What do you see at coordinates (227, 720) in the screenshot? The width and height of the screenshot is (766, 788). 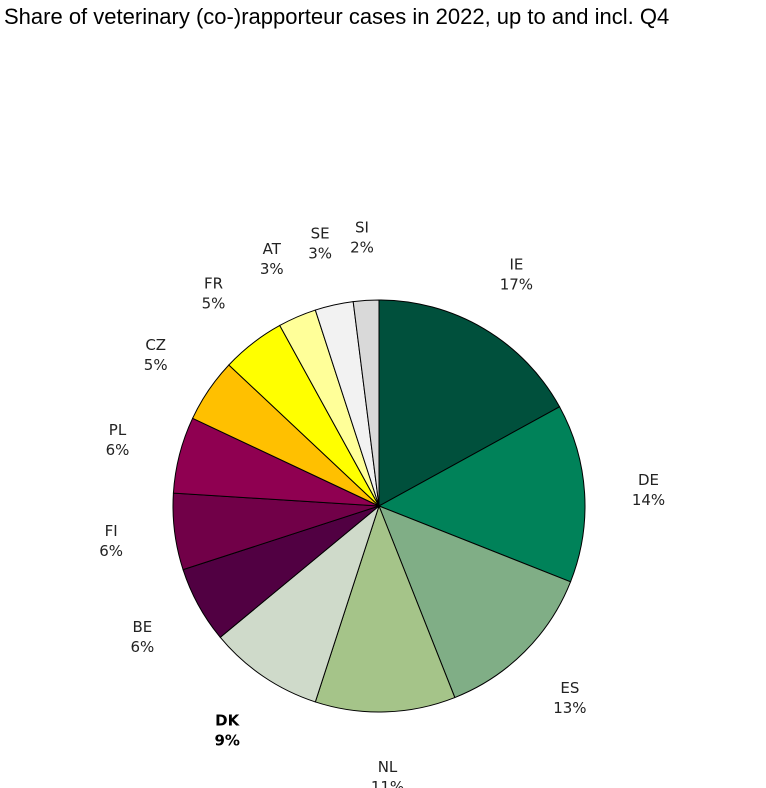 I see `slice-category-dk: DK` at bounding box center [227, 720].